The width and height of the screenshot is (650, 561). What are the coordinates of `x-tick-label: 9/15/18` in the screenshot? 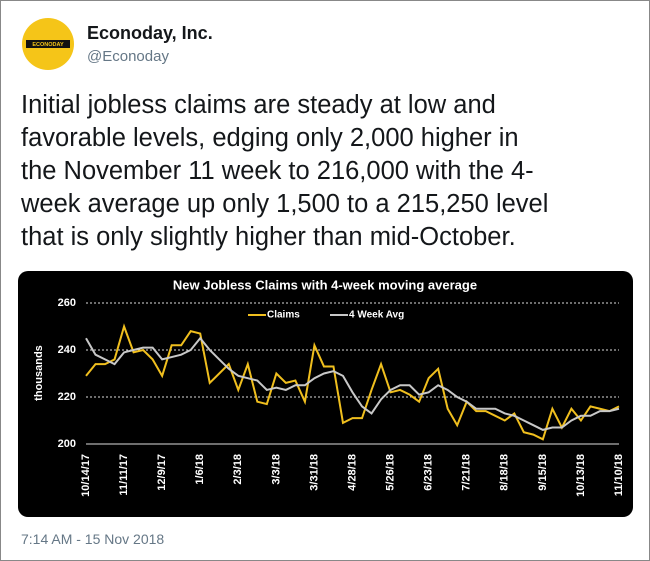 It's located at (543, 472).